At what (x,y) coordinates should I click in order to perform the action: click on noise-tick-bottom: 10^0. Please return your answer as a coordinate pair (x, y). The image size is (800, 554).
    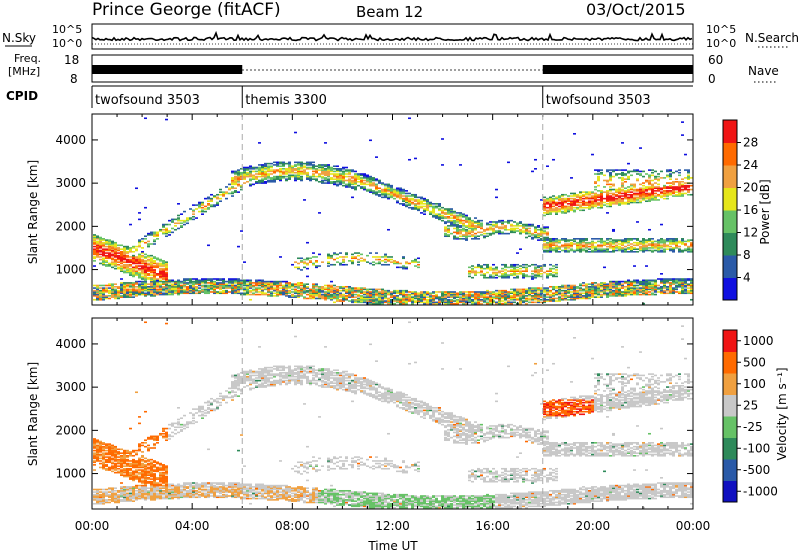
    Looking at the image, I should click on (67, 43).